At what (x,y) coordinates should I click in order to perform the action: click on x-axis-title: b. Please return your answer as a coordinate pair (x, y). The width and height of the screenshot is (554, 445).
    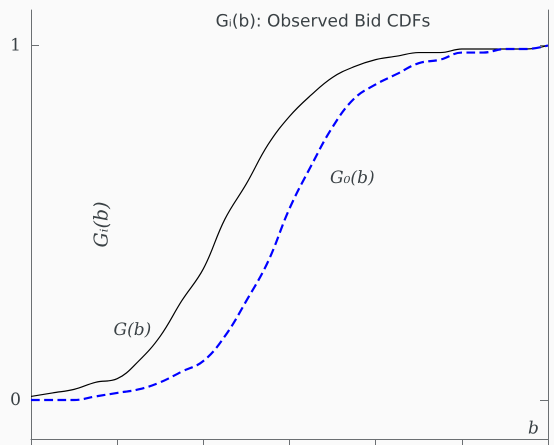
    Looking at the image, I should click on (533, 428).